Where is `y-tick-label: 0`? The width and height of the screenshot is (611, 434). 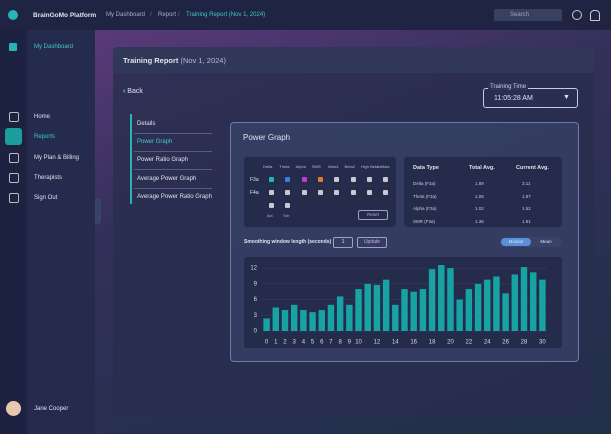
y-tick-label: 0 is located at coordinates (256, 332).